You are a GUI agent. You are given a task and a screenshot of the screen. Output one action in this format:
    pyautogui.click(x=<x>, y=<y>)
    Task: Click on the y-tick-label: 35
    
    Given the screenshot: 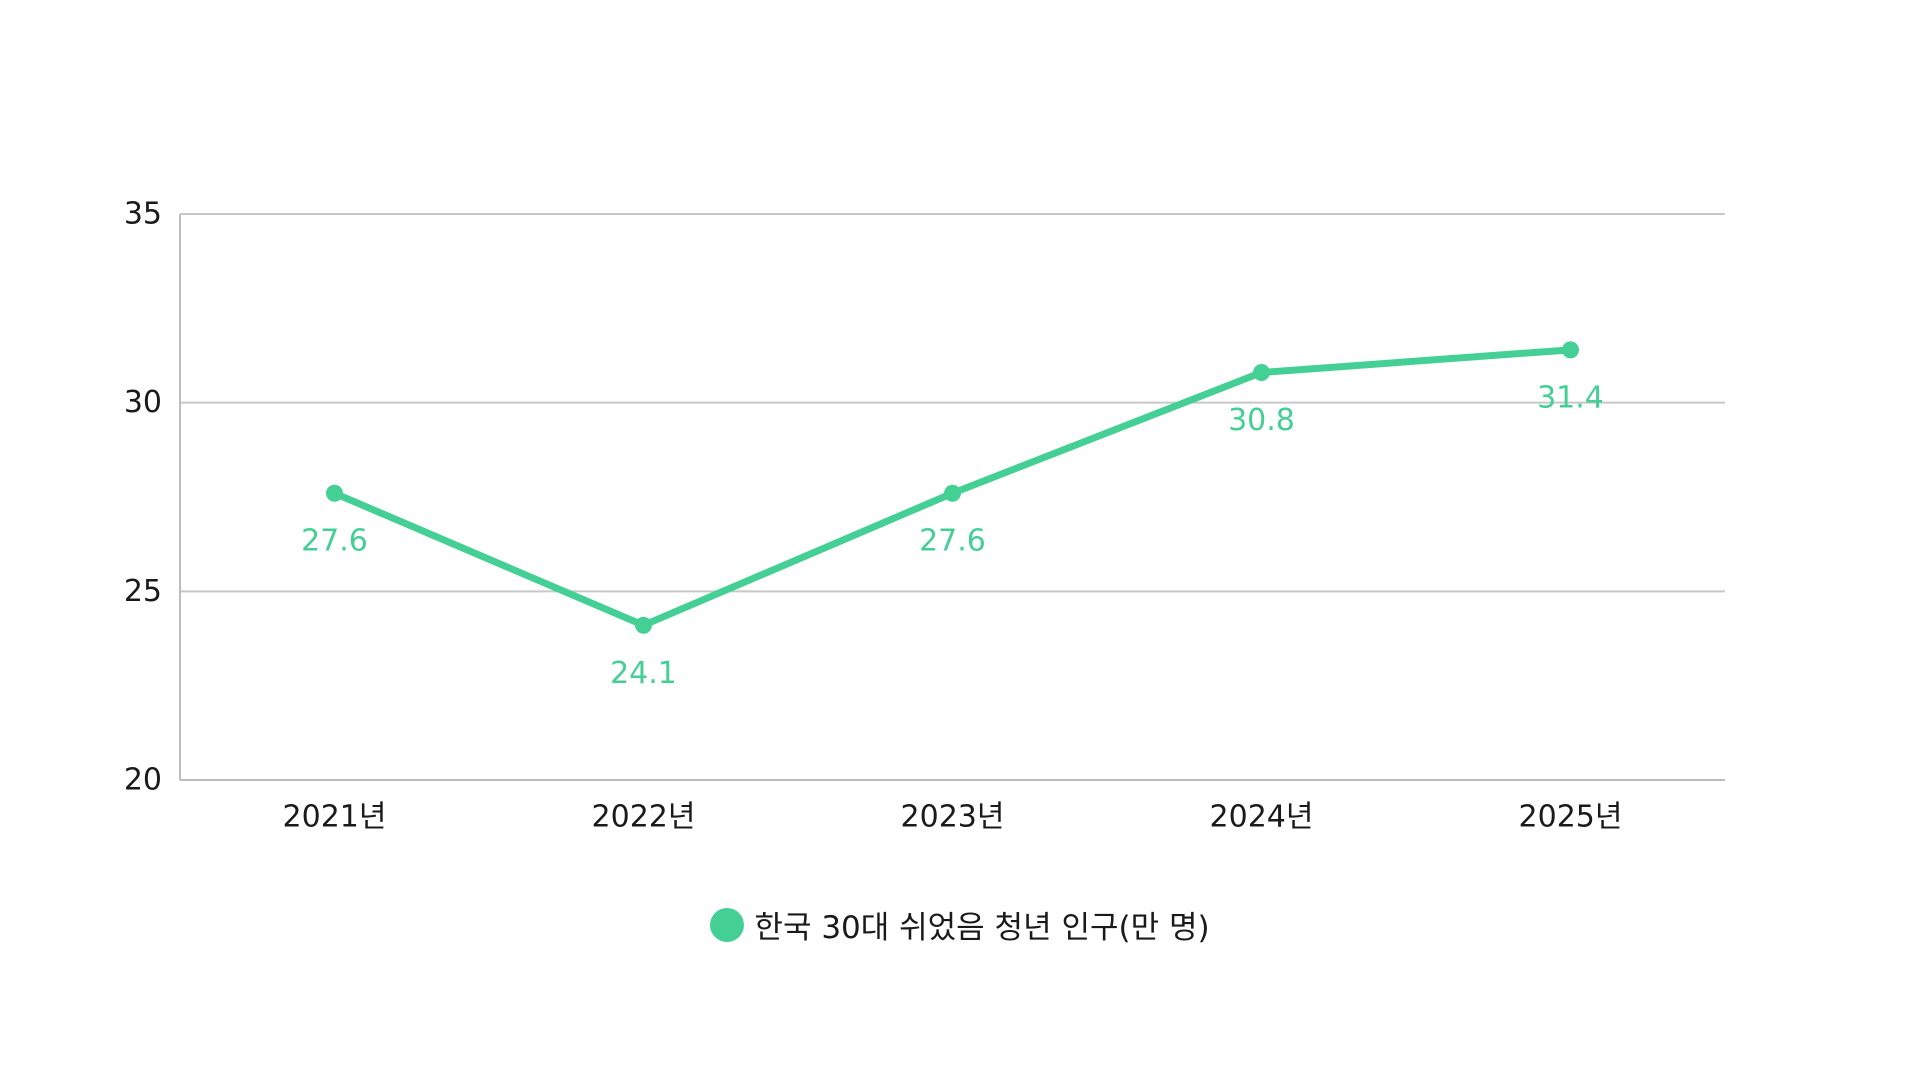 What is the action you would take?
    pyautogui.click(x=143, y=214)
    